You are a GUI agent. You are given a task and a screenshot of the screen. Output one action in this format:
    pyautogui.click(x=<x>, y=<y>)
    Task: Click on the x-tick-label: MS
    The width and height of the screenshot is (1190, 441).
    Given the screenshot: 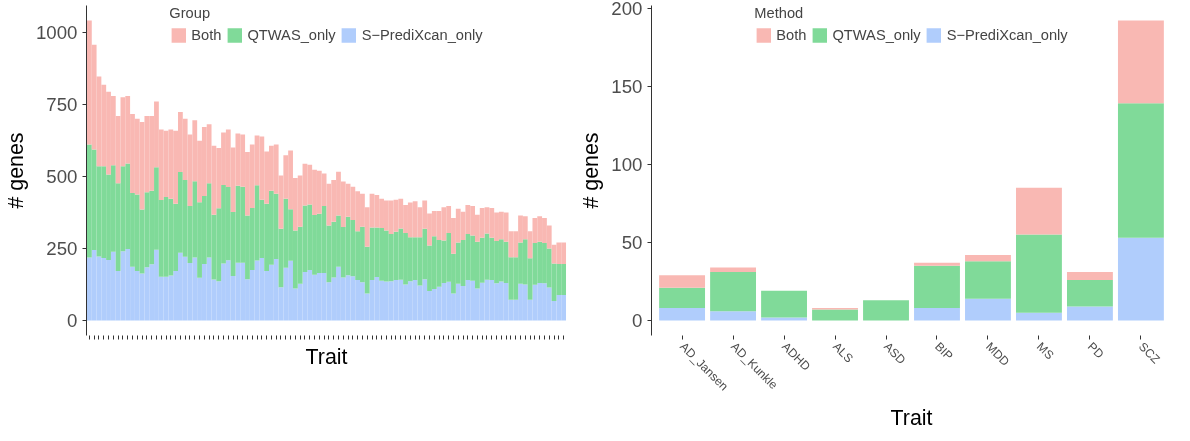 What is the action you would take?
    pyautogui.click(x=1045, y=351)
    